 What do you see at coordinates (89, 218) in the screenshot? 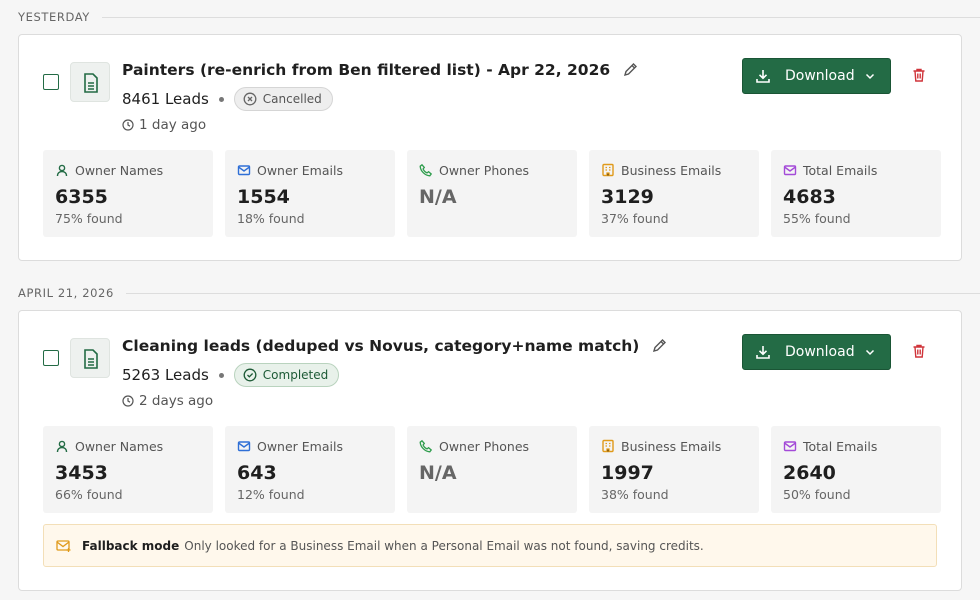
I see `stat-found: 75% found` at bounding box center [89, 218].